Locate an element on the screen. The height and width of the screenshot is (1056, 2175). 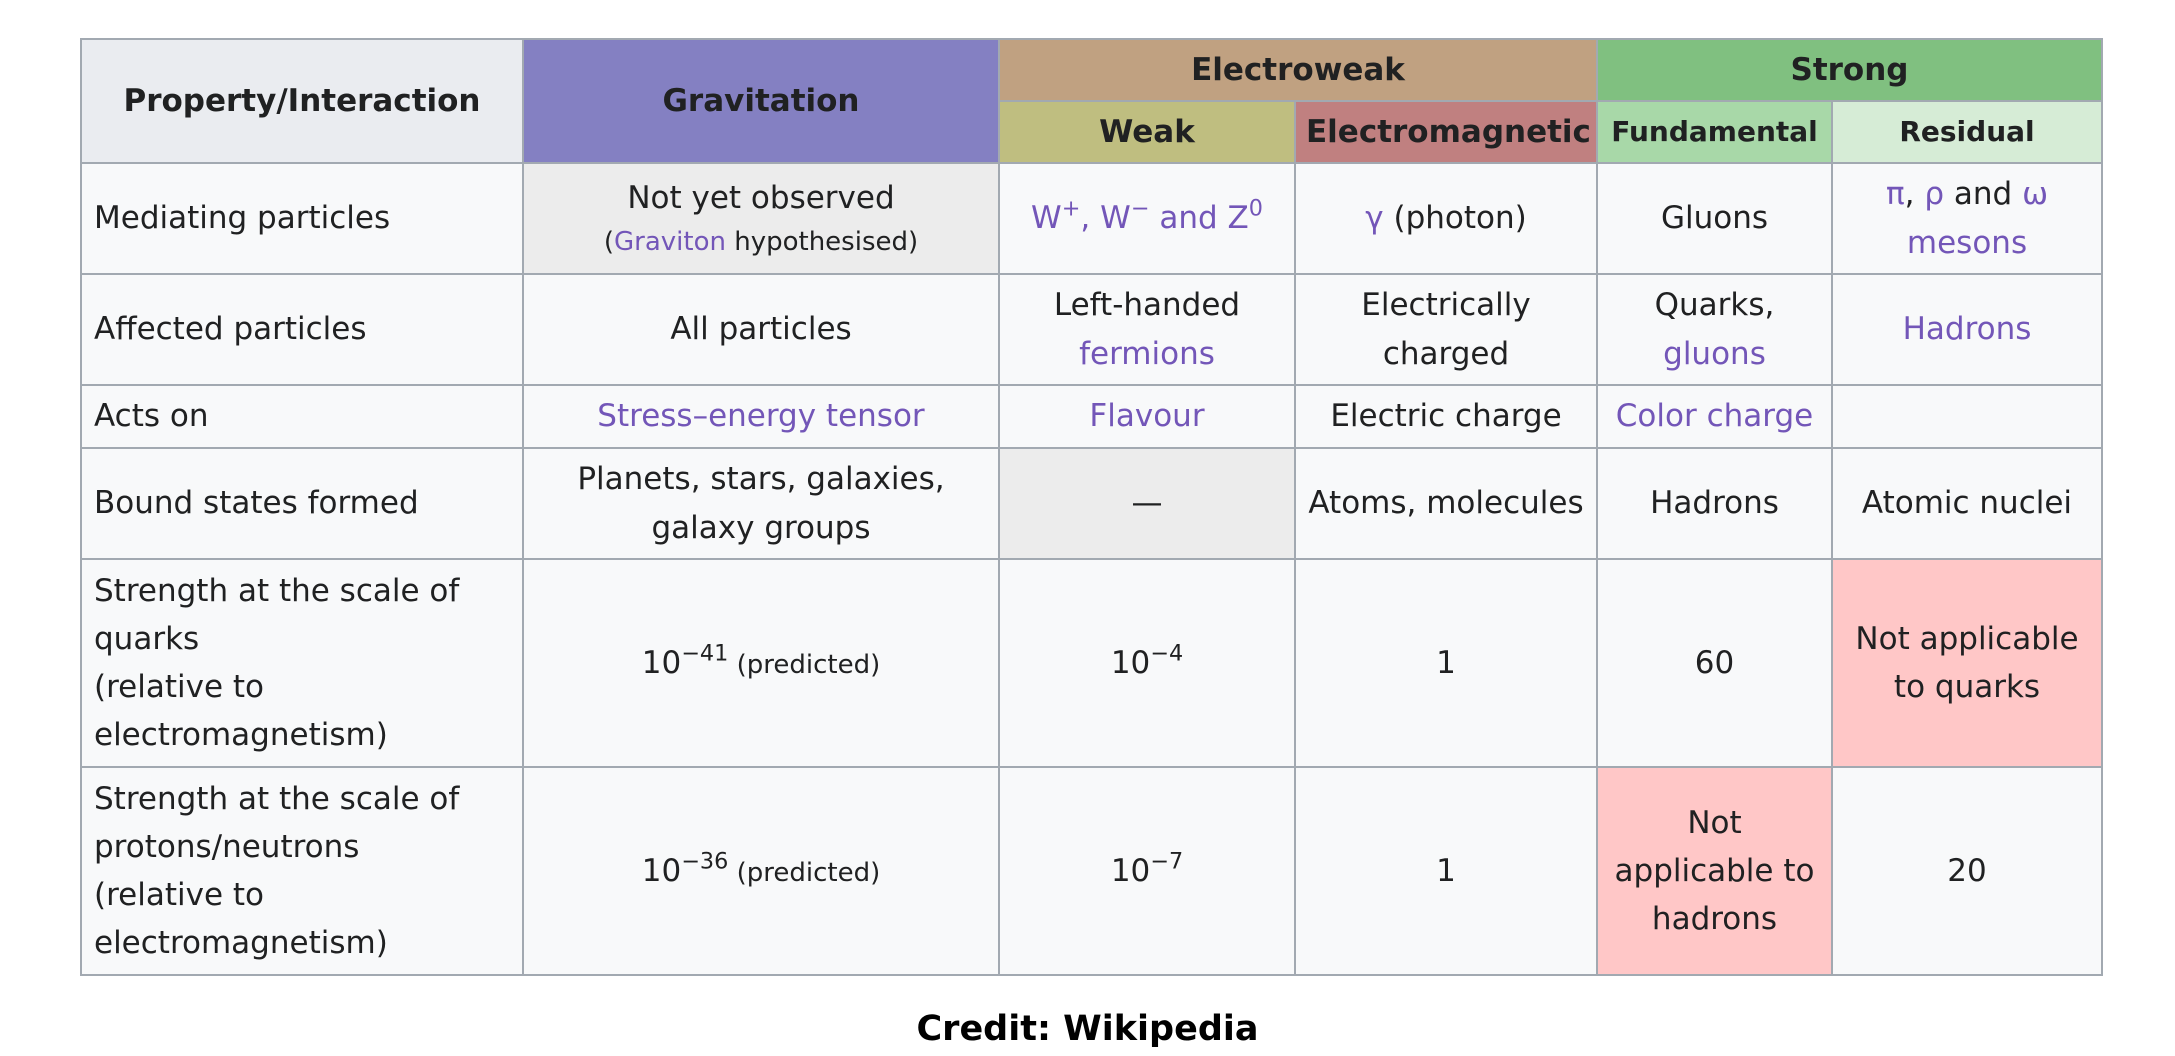
photon-link: γ is located at coordinates (1374, 218).